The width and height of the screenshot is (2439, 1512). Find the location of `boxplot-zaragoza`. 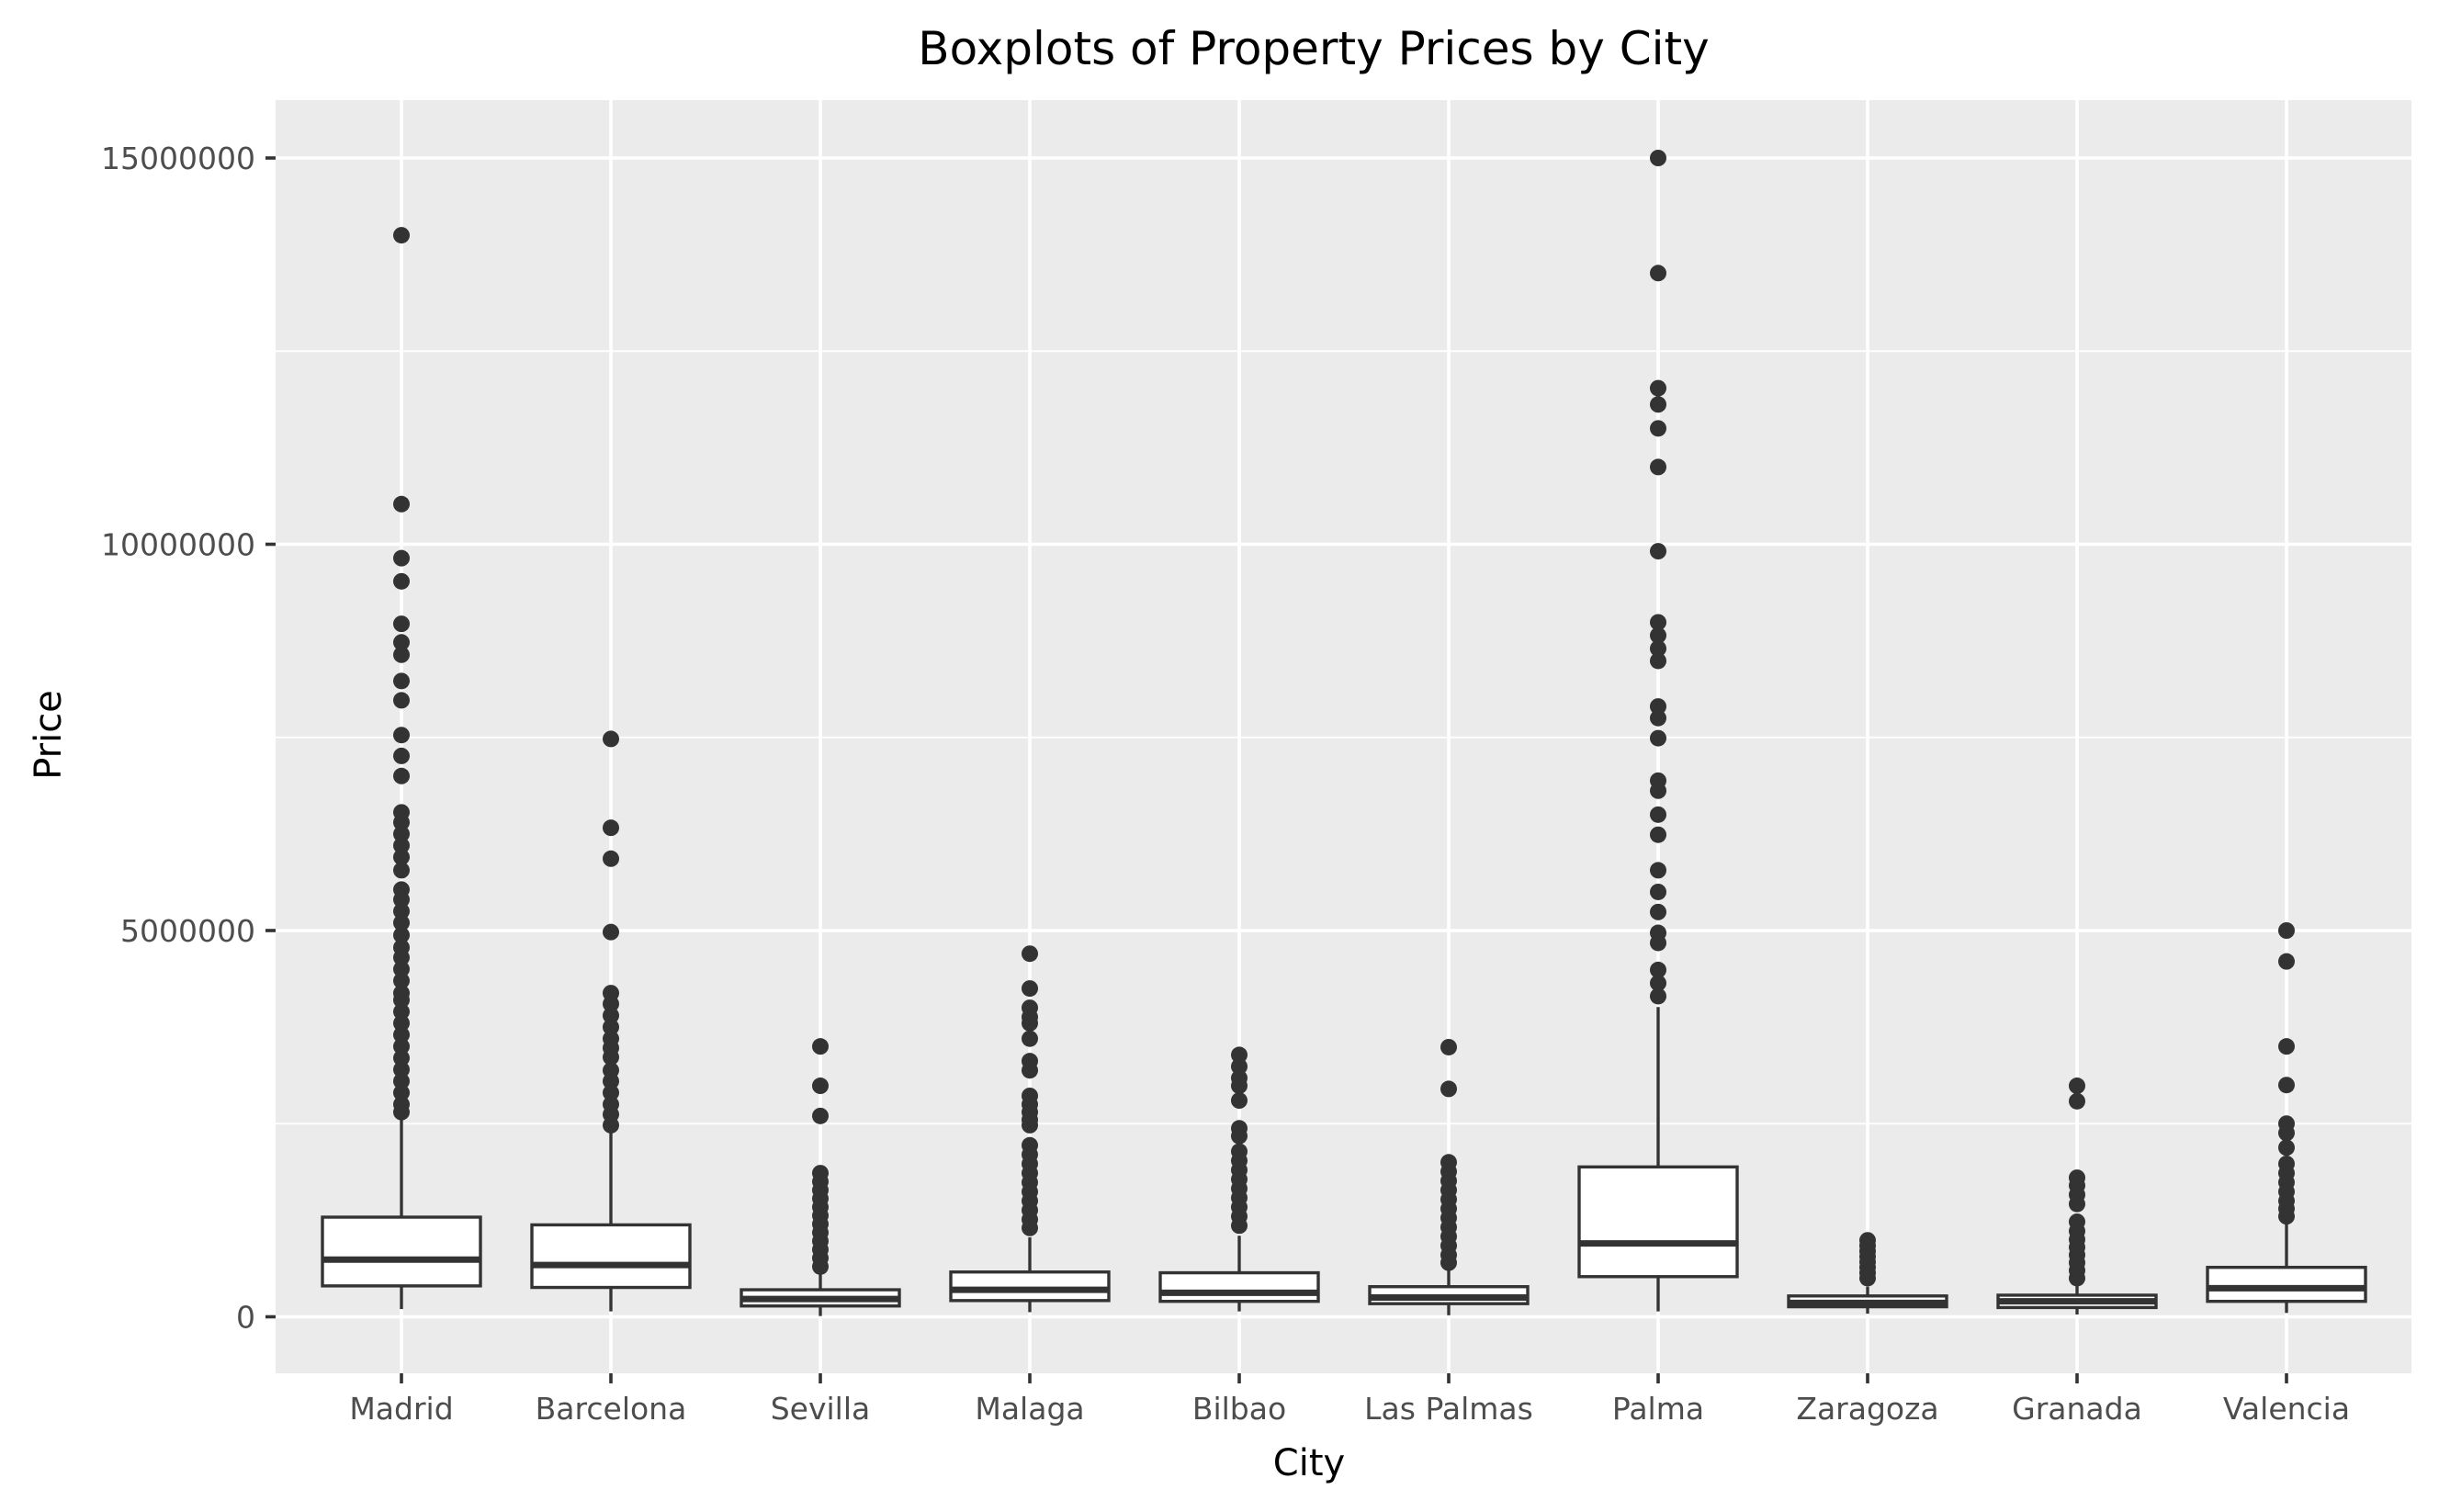

boxplot-zaragoza is located at coordinates (1867, 1273).